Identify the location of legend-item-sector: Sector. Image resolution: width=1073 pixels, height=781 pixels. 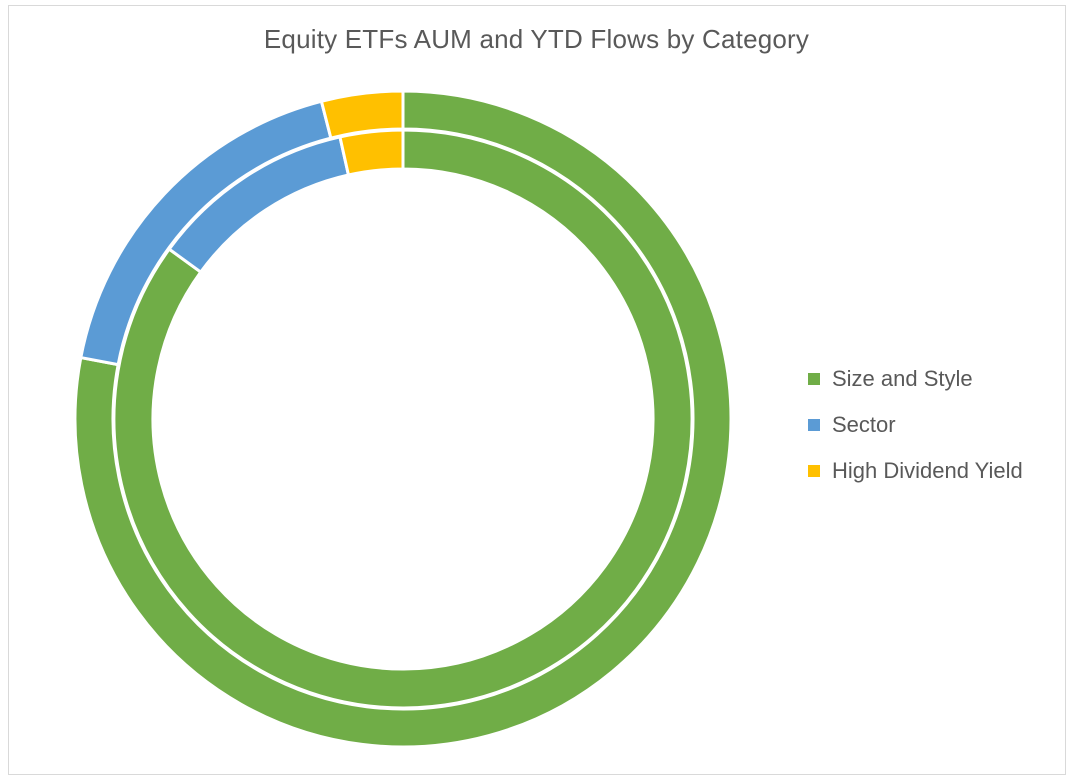
(935, 425).